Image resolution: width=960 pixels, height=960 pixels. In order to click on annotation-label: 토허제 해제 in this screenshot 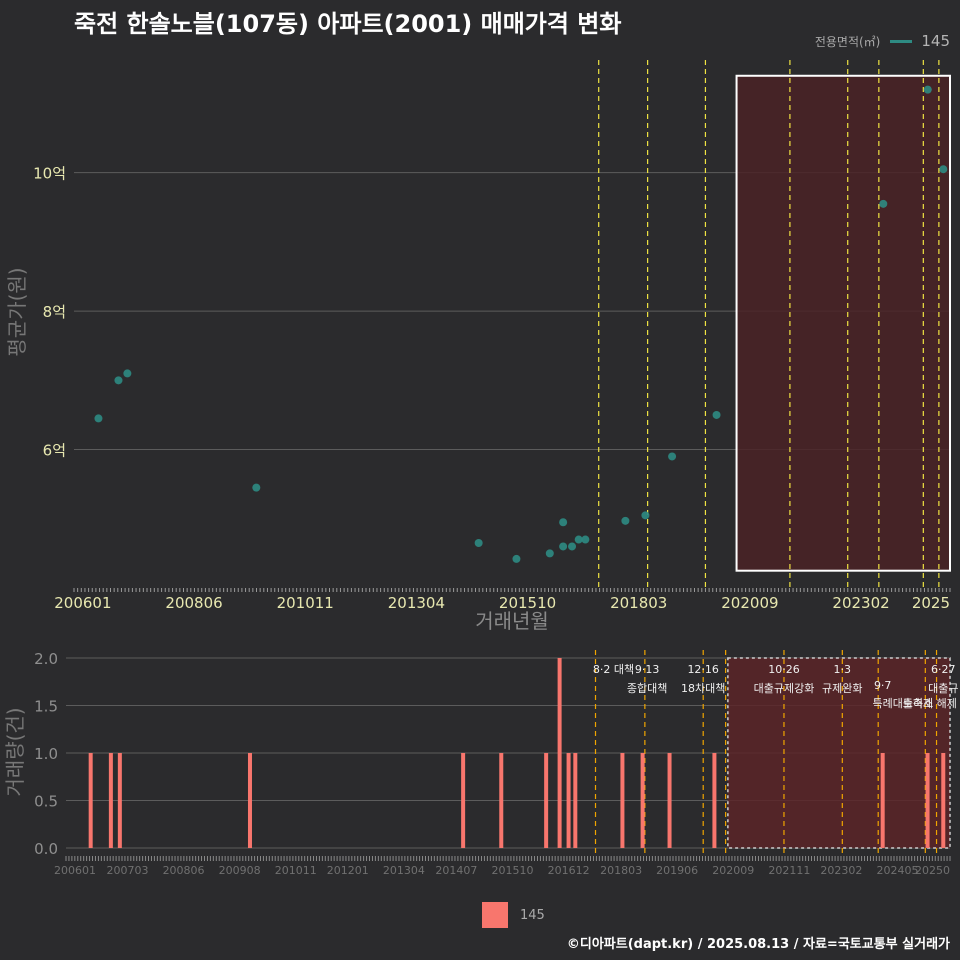, I will do `click(930, 703)`.